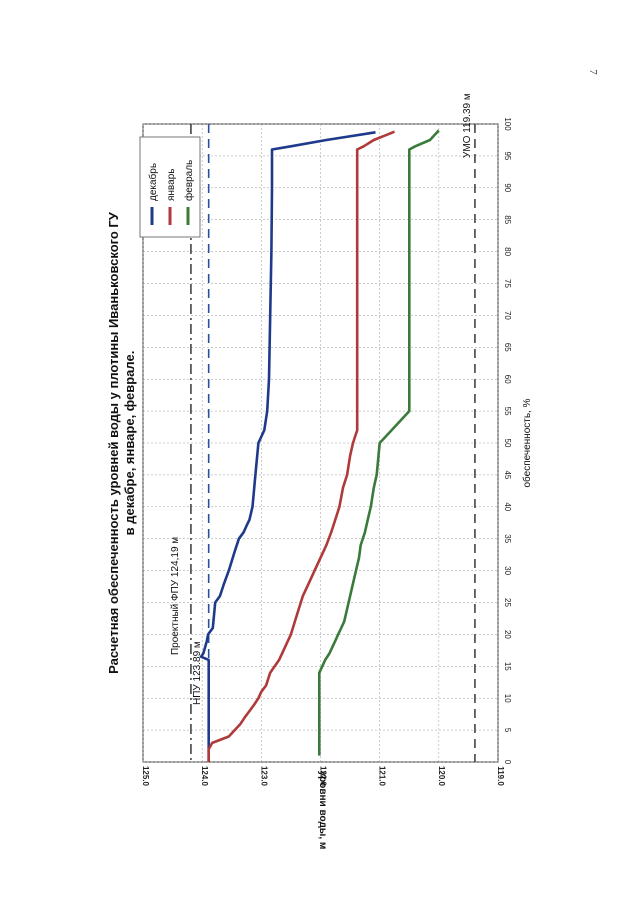 The height and width of the screenshot is (905, 640). I want to click on tick-label-percent: 40, so click(507, 506).